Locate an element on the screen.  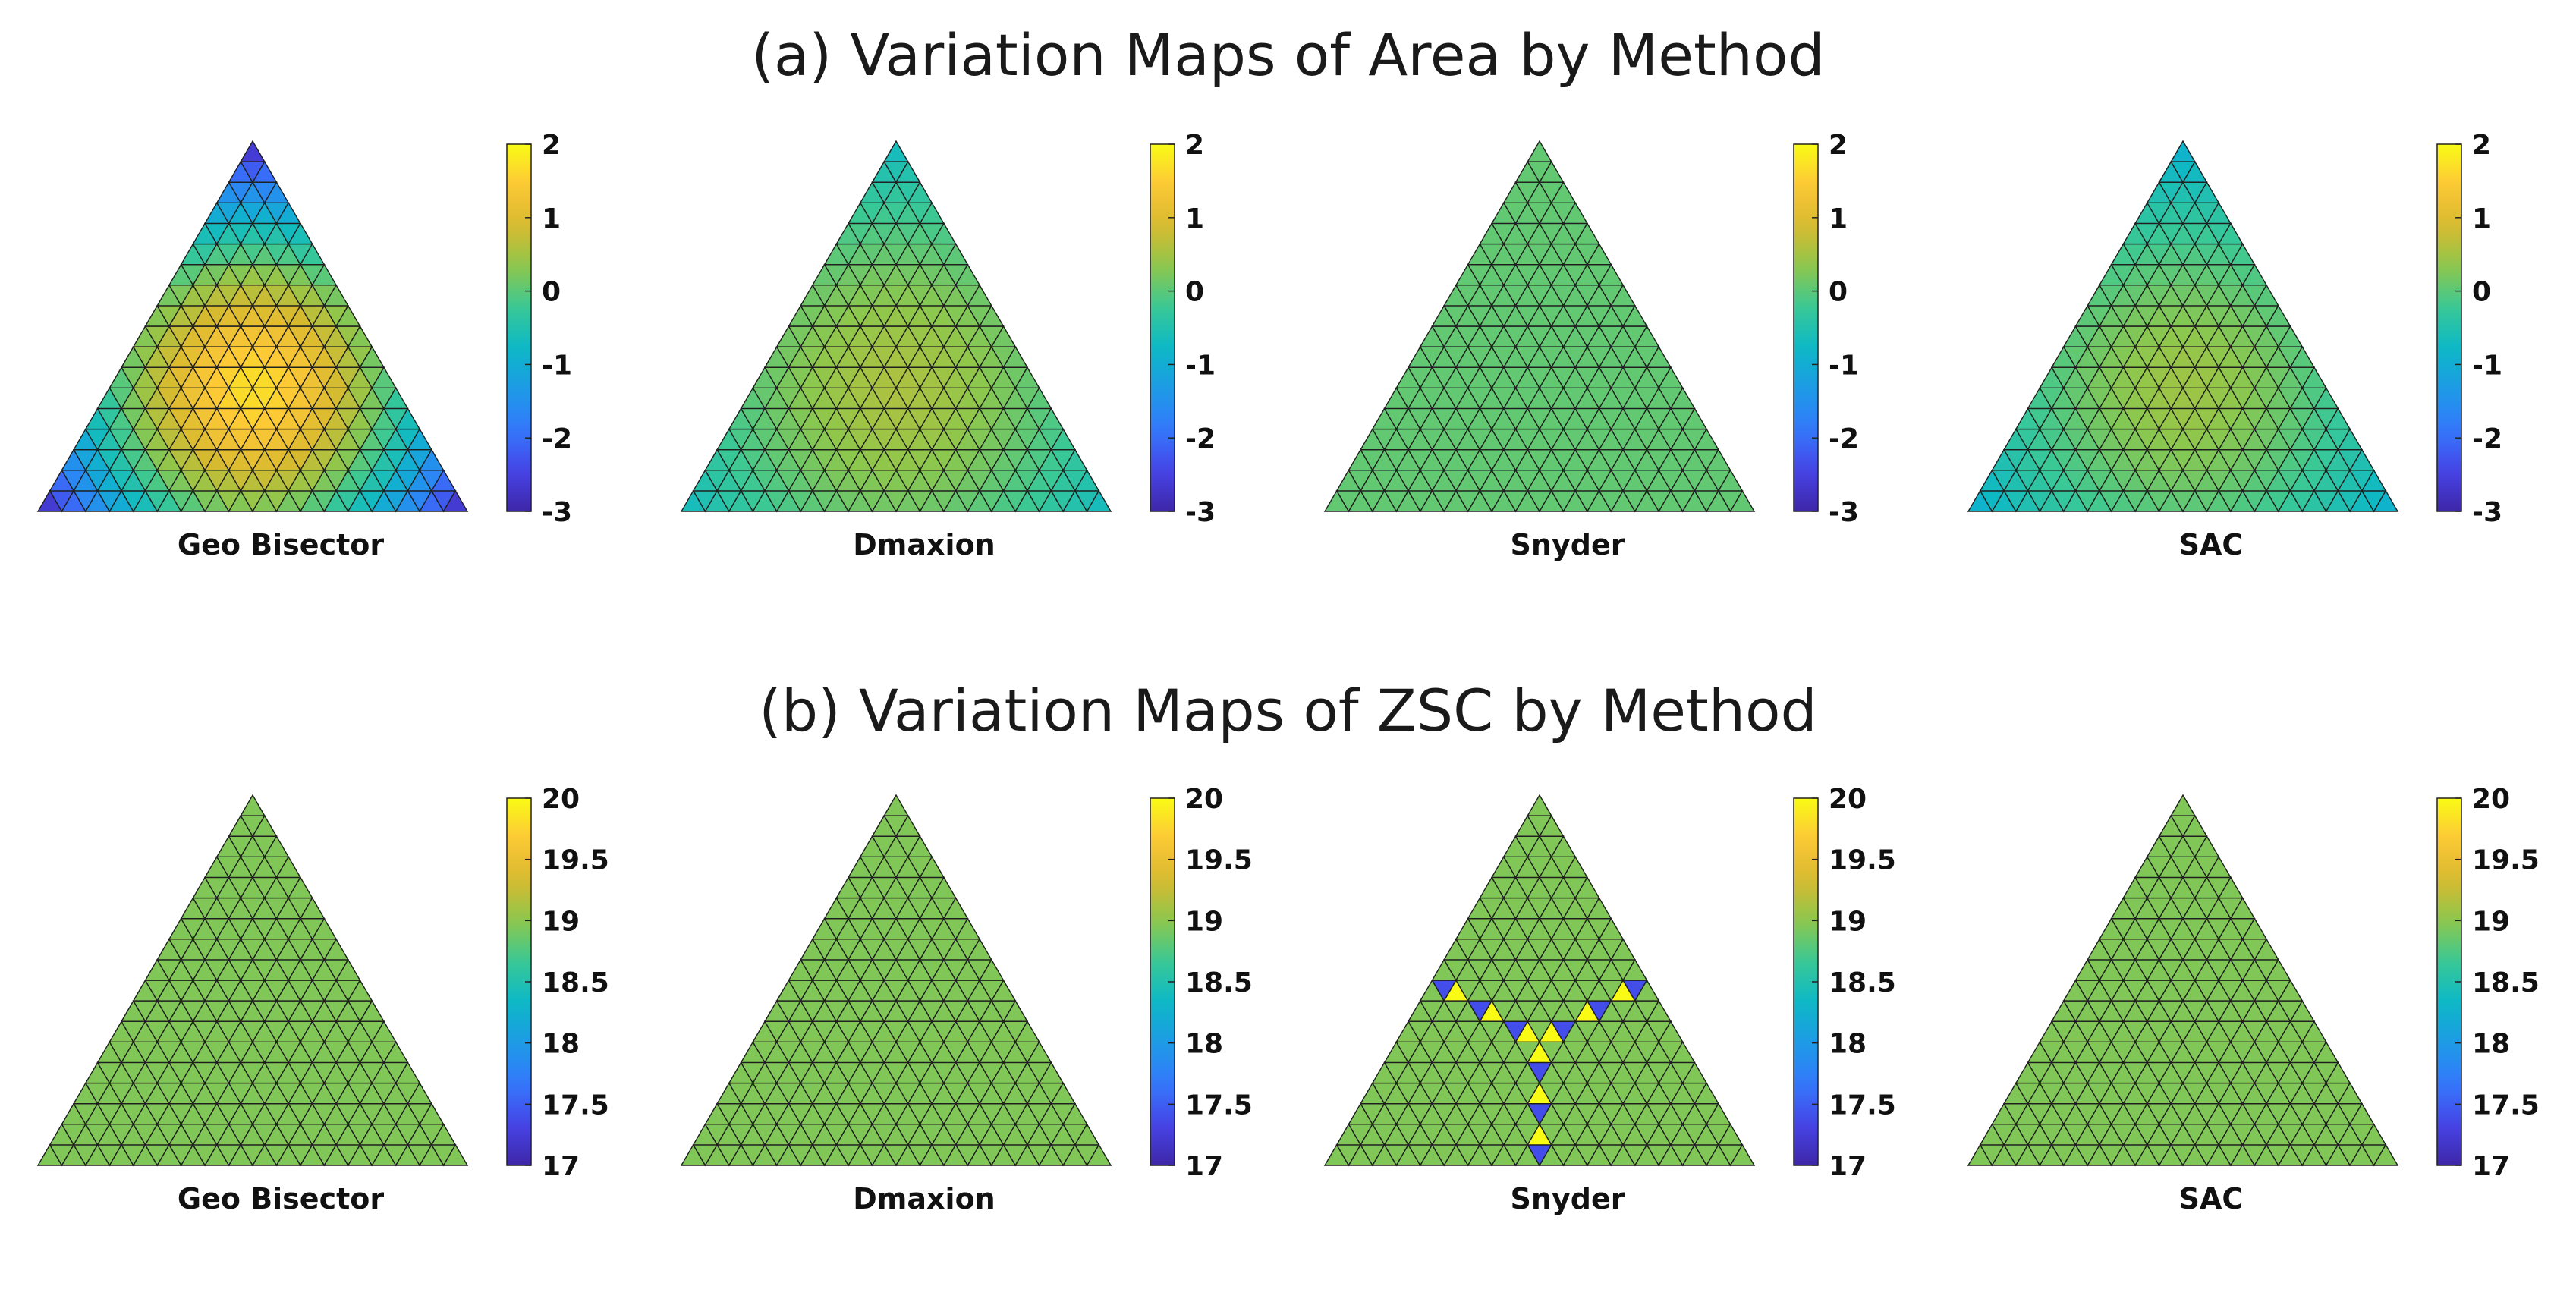
colorbar-tick-label: 18.5 is located at coordinates (1219, 982).